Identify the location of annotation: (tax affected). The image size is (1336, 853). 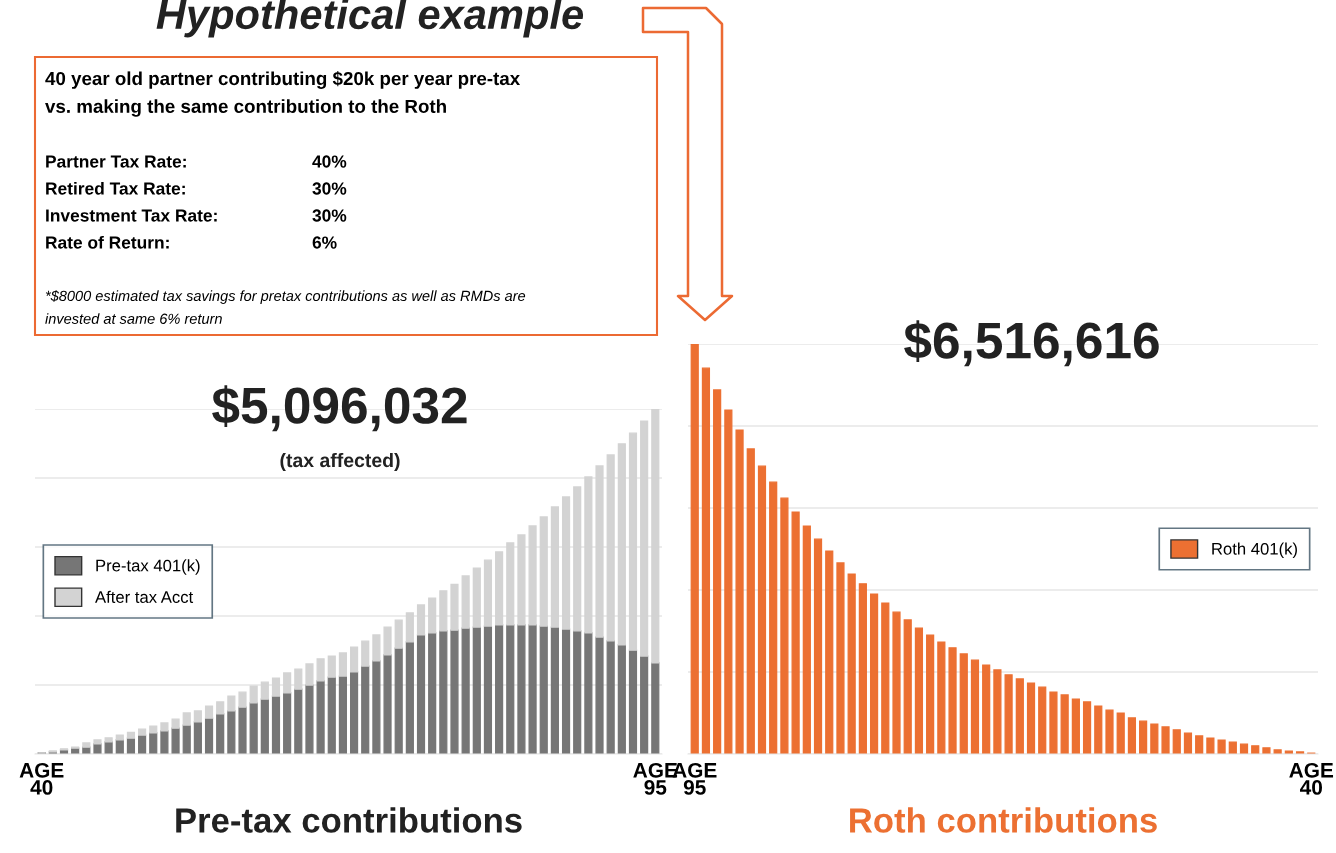
(340, 462).